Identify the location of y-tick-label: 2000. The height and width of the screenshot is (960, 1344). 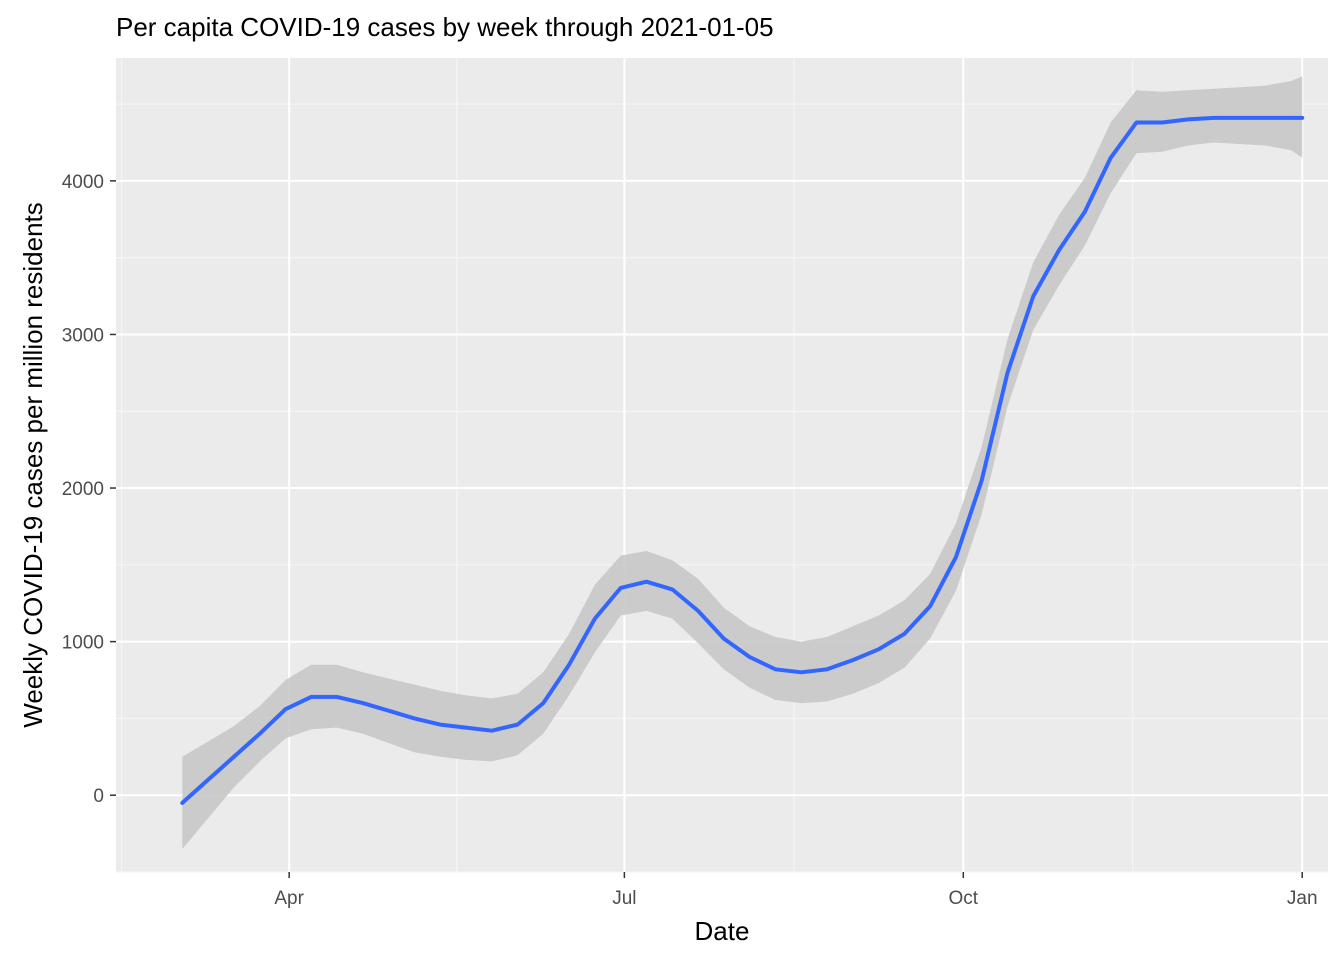
(83, 489).